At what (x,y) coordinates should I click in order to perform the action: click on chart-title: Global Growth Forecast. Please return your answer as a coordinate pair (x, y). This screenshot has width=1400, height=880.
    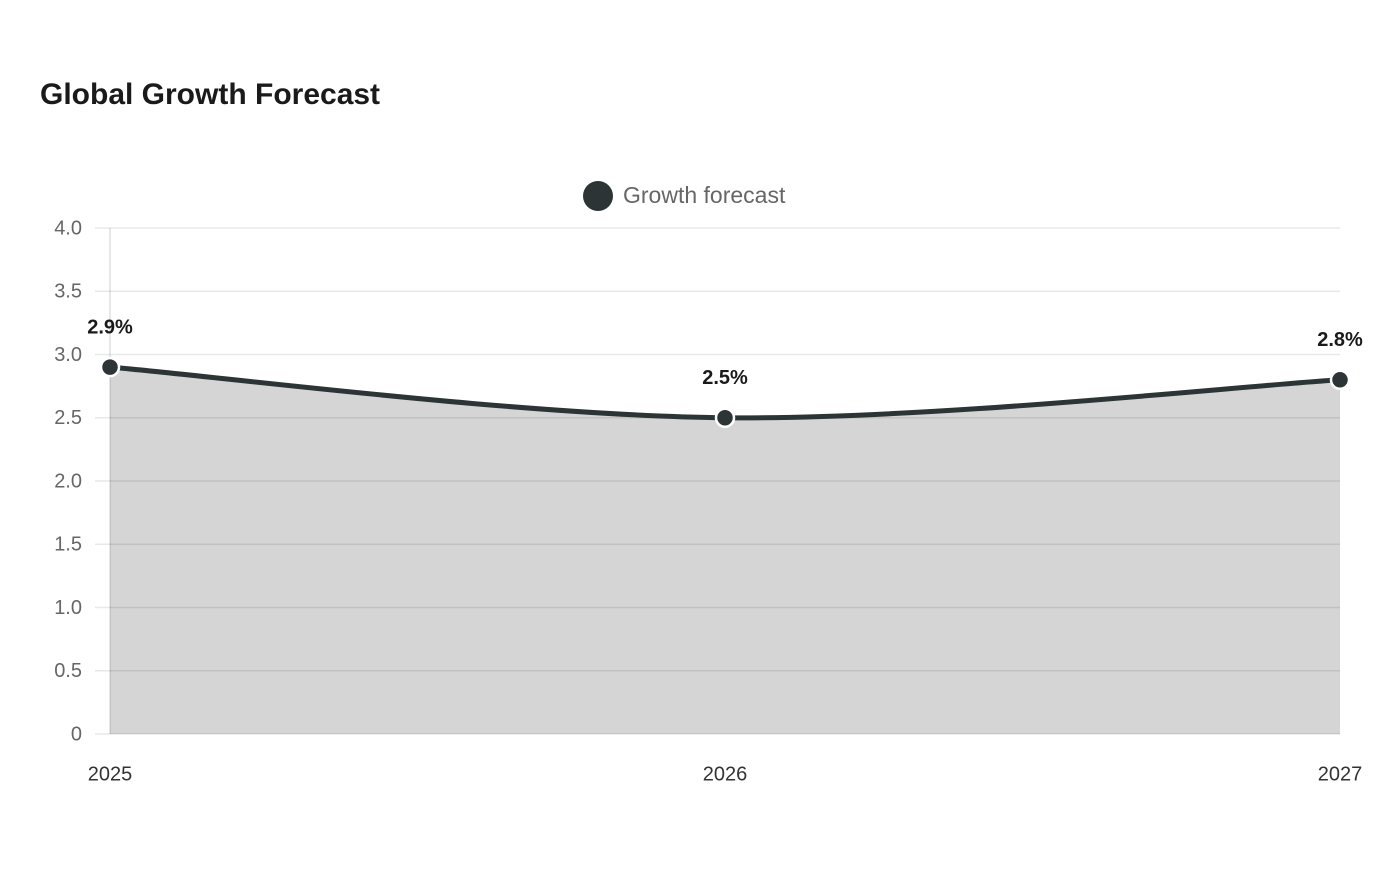
    Looking at the image, I should click on (210, 94).